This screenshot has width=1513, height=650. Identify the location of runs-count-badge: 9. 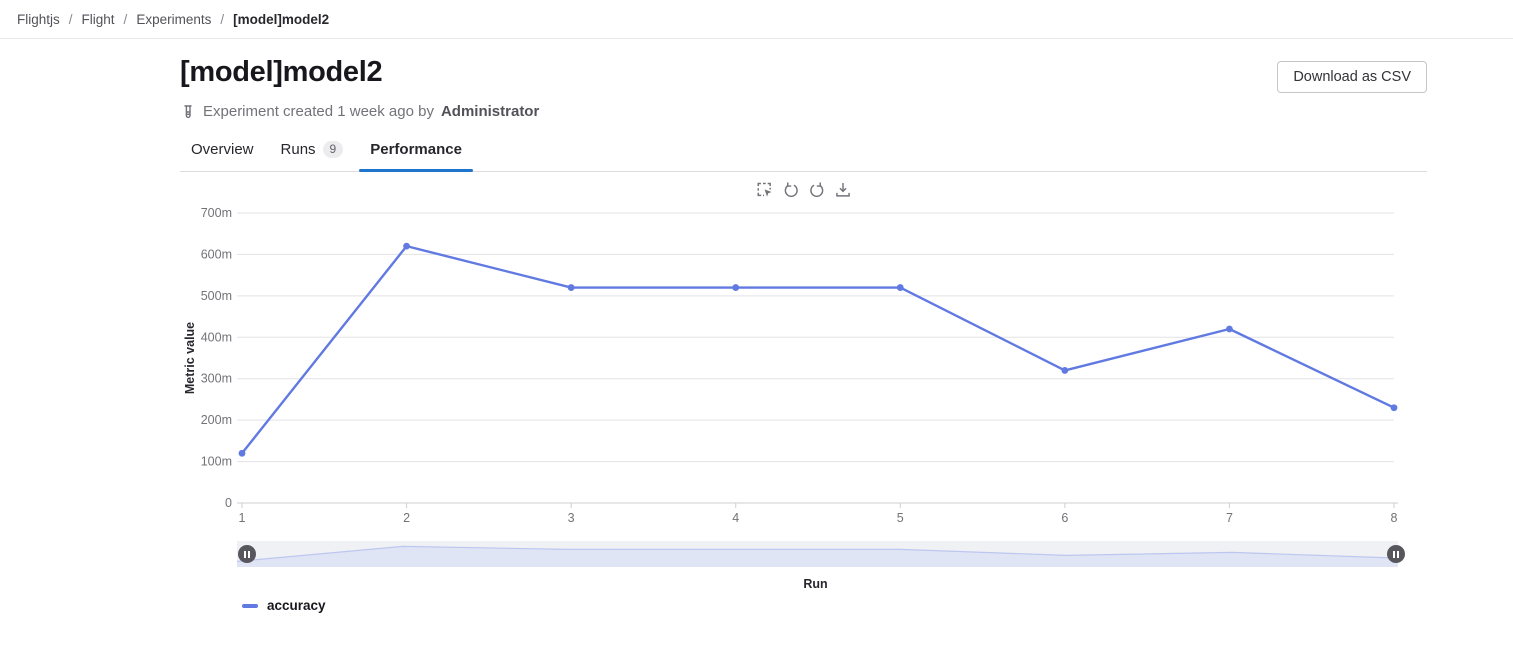
(333, 149).